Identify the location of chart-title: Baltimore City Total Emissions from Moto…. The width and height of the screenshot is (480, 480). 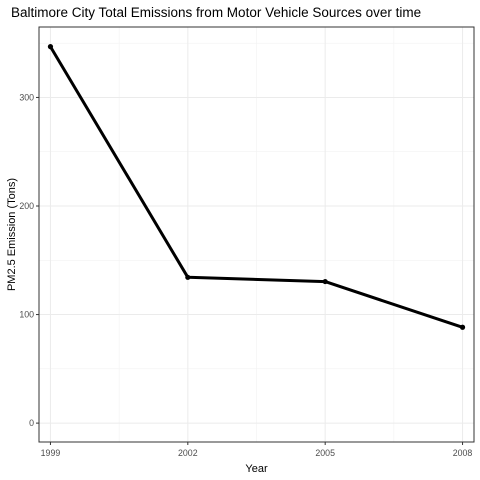
(216, 12).